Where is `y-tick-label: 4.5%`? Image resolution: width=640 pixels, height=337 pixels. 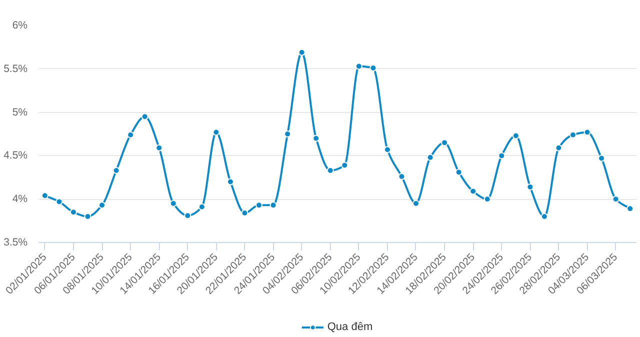
y-tick-label: 4.5% is located at coordinates (16, 156).